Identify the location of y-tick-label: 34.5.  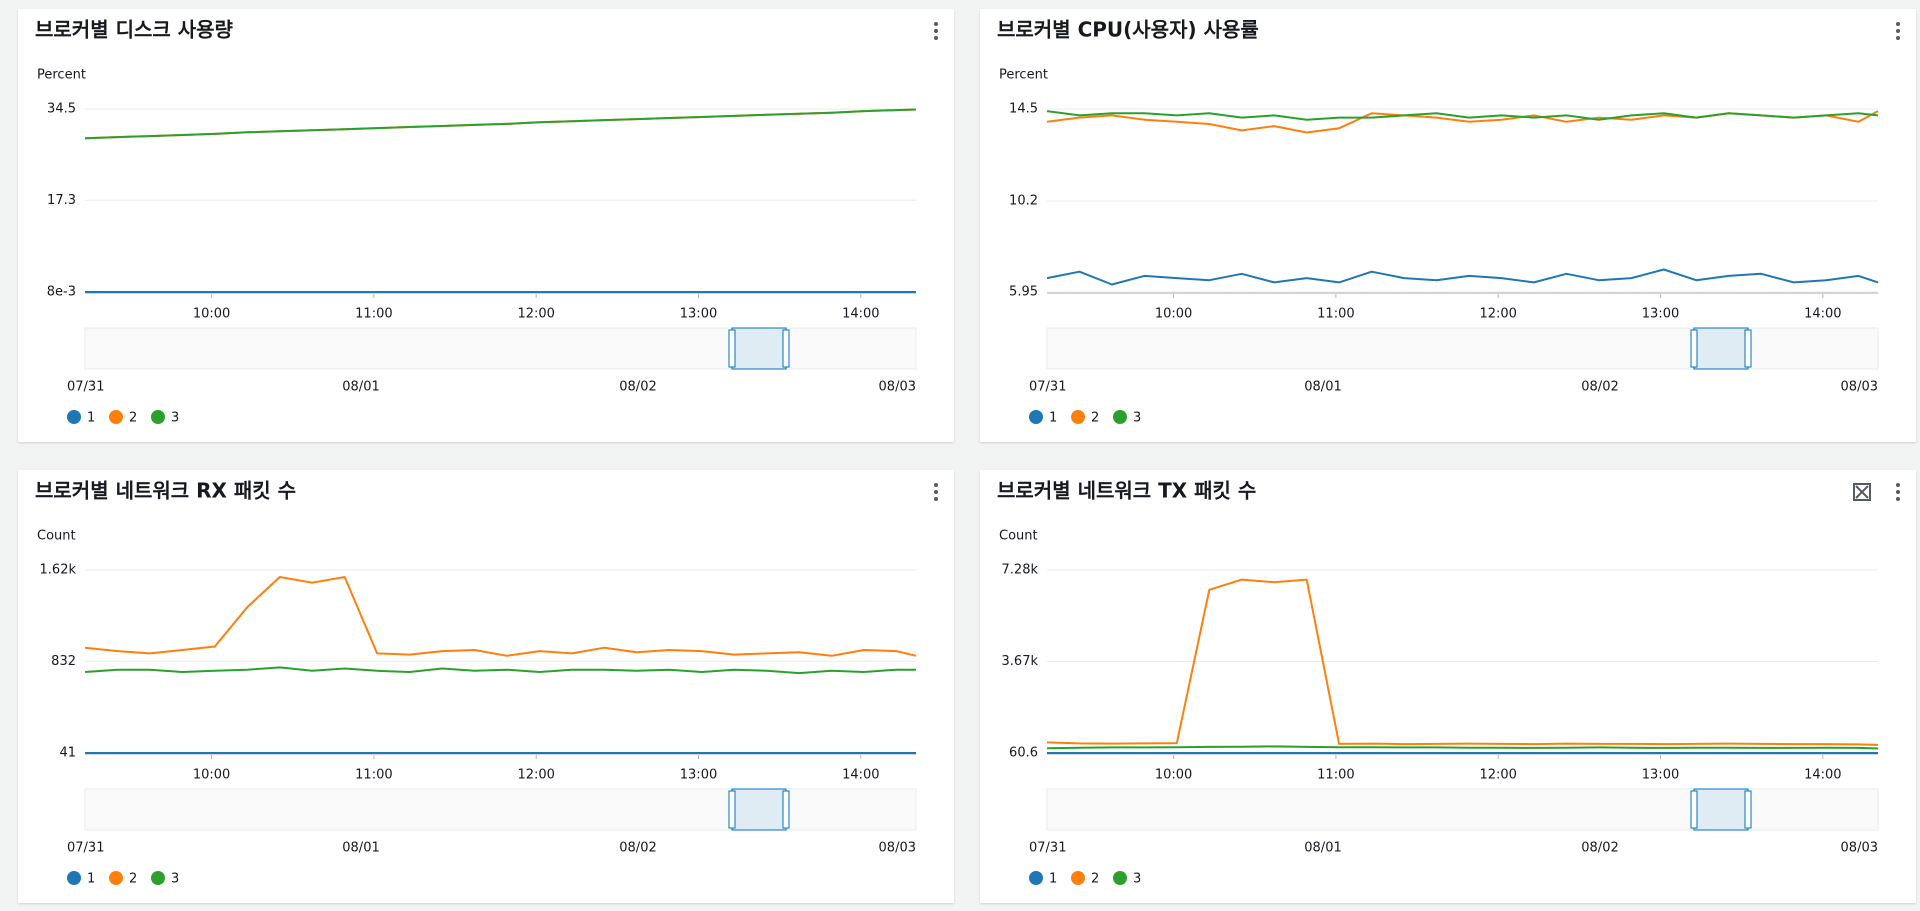
(61, 109).